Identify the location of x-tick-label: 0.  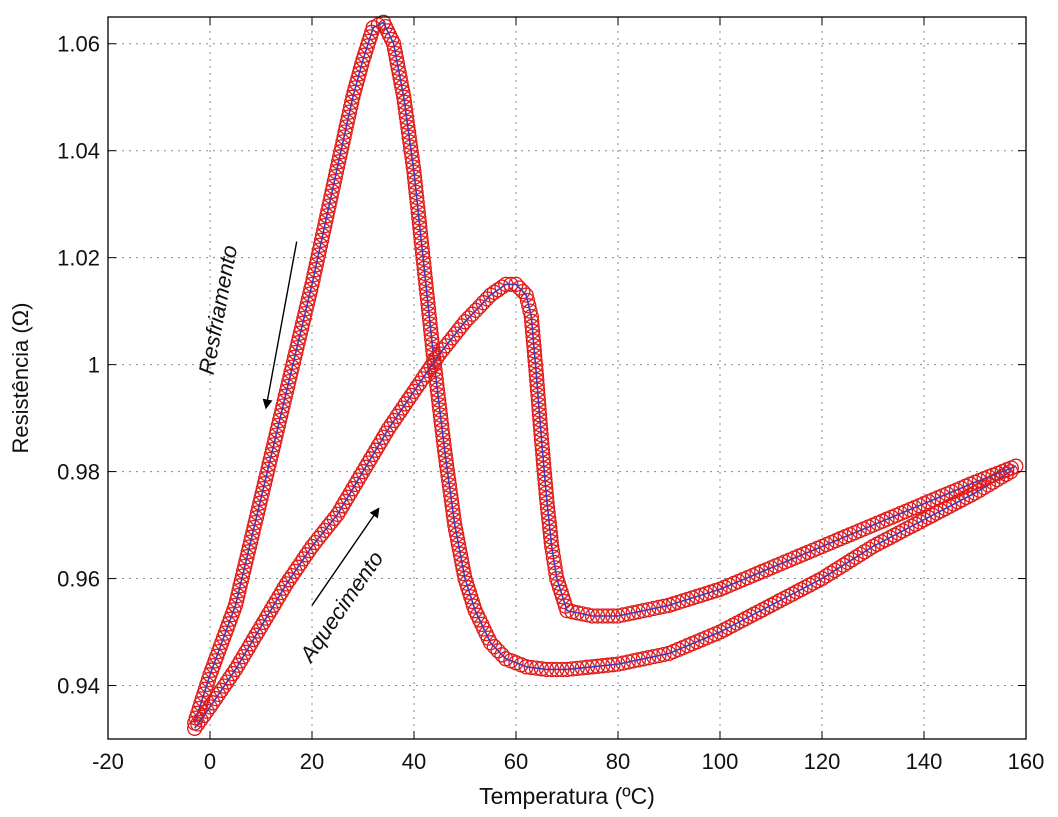
(210, 761).